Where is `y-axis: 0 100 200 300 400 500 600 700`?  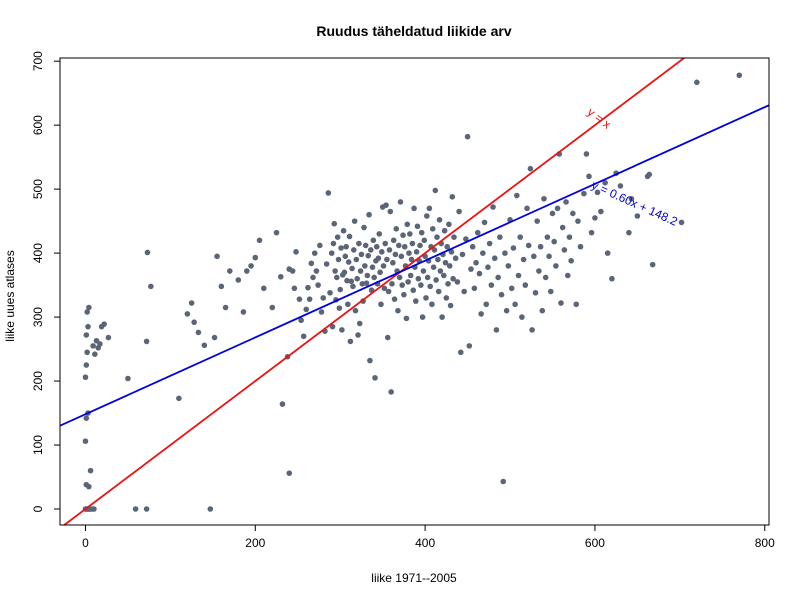 y-axis: 0 100 200 300 400 500 600 700 is located at coordinates (45, 281).